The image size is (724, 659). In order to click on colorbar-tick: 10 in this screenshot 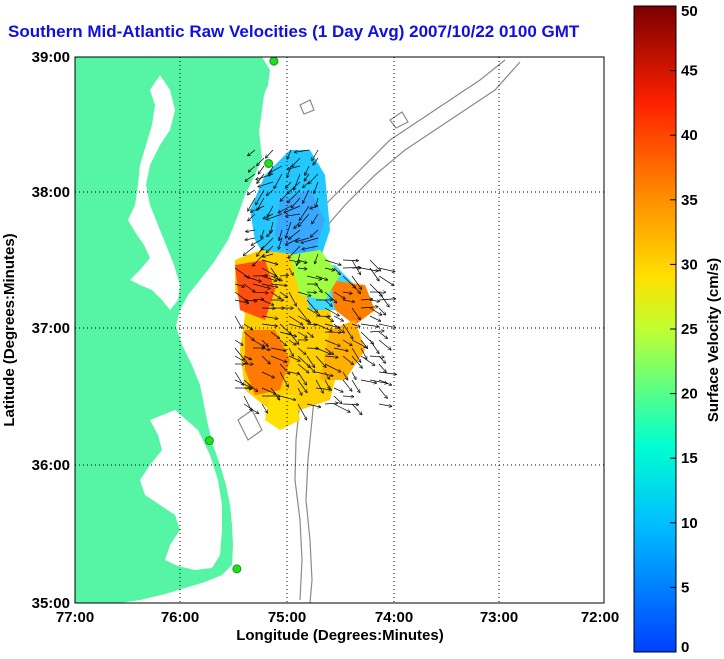, I will do `click(689, 523)`.